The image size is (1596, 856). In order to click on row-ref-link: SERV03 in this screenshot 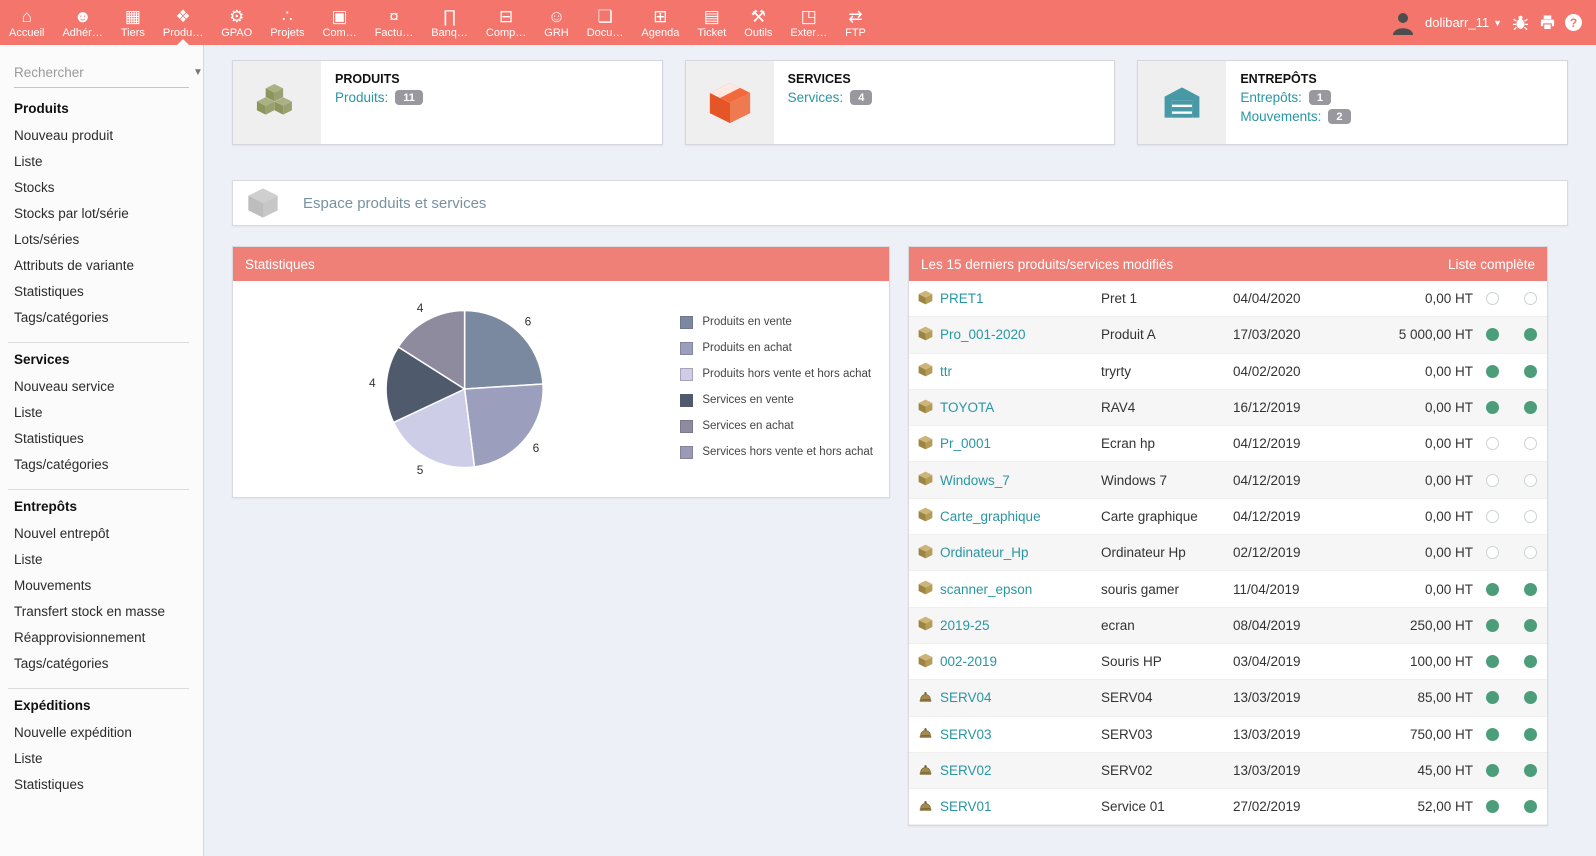, I will do `click(1005, 734)`.